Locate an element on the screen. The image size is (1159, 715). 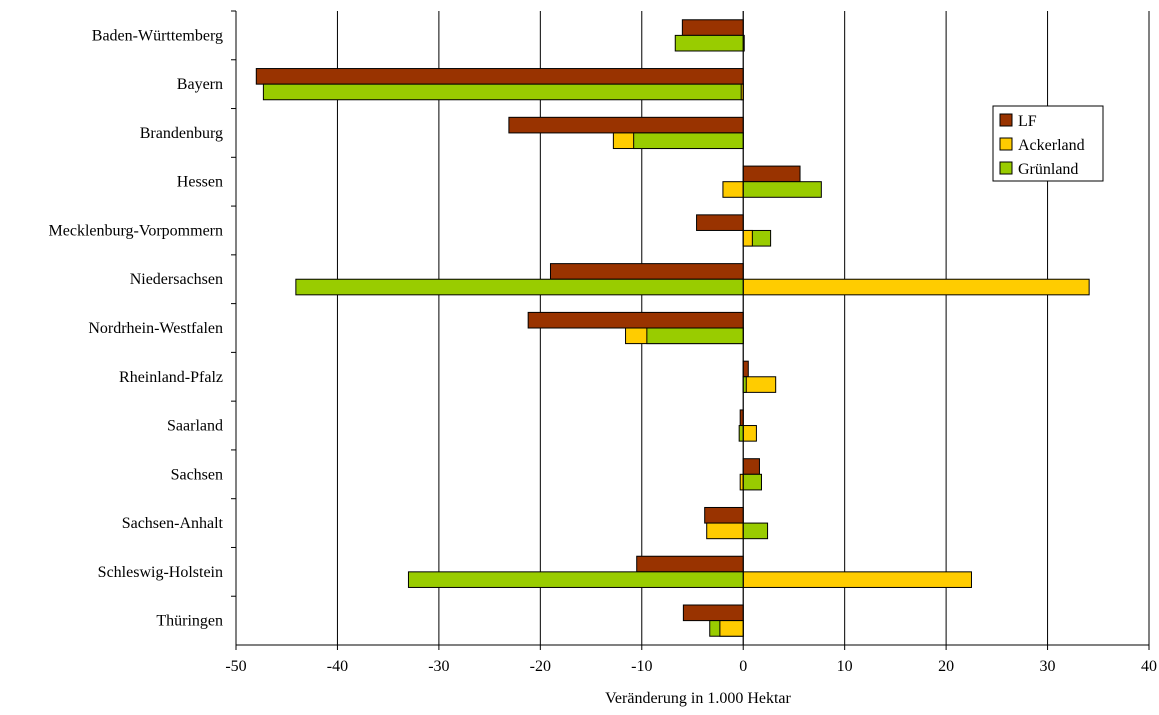
category-label: Bayern is located at coordinates (200, 84).